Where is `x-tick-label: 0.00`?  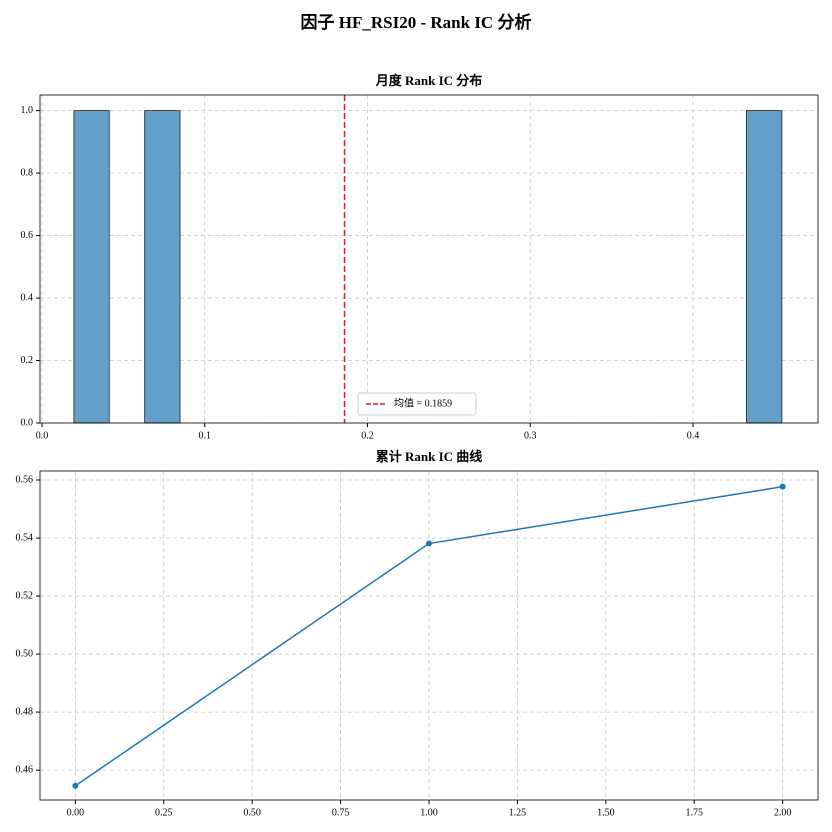
x-tick-label: 0.00 is located at coordinates (76, 812).